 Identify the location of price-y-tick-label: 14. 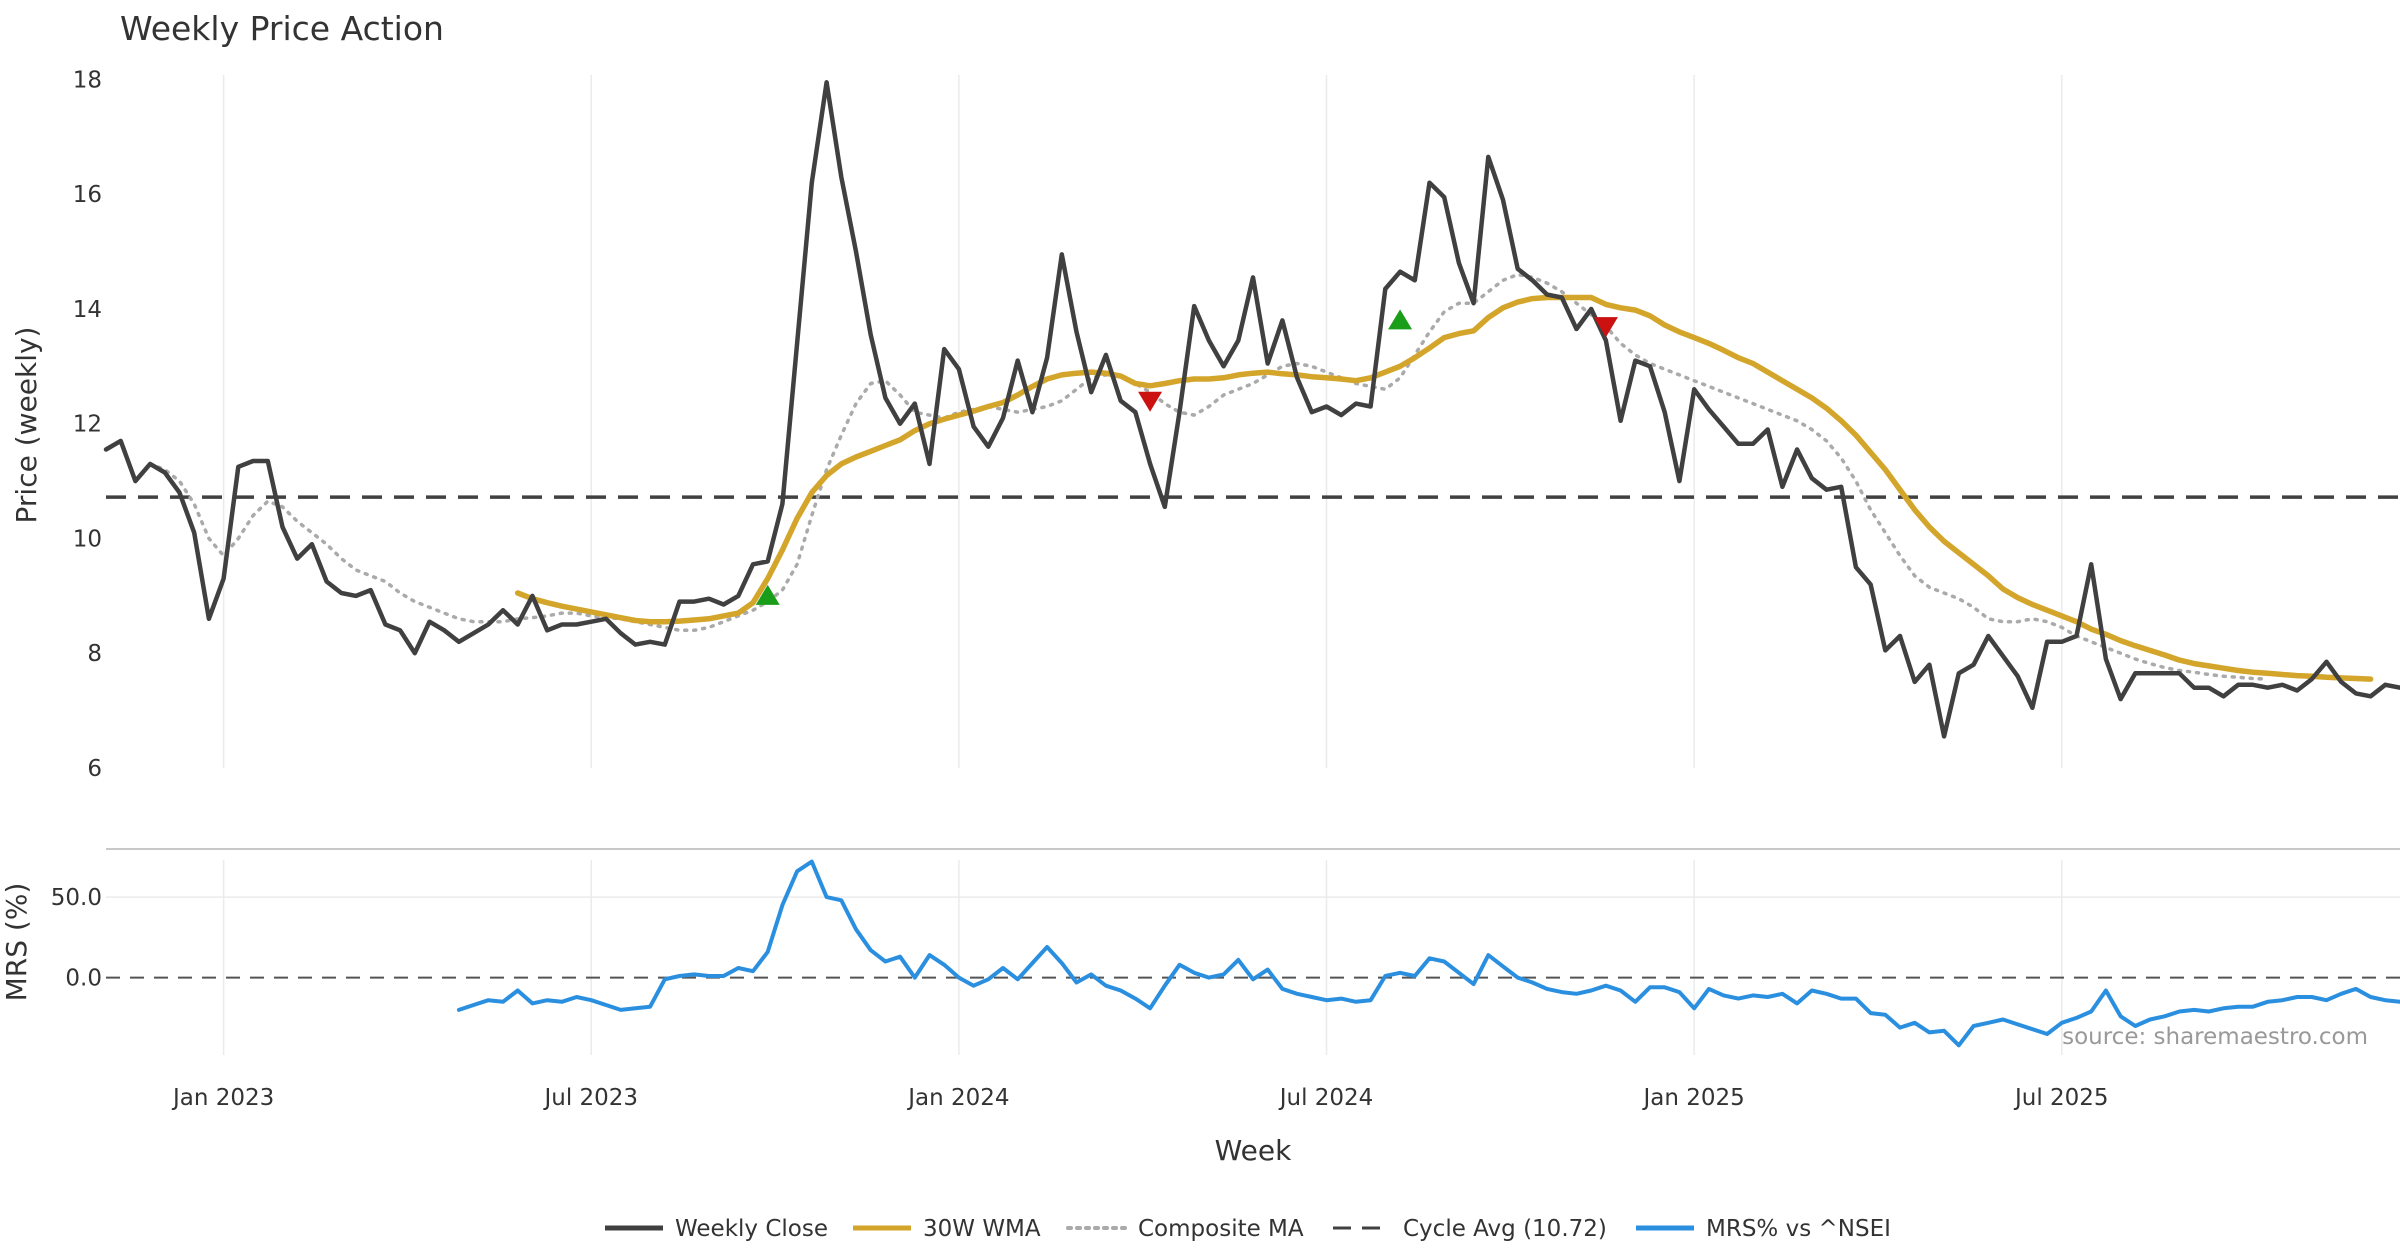
(87, 310).